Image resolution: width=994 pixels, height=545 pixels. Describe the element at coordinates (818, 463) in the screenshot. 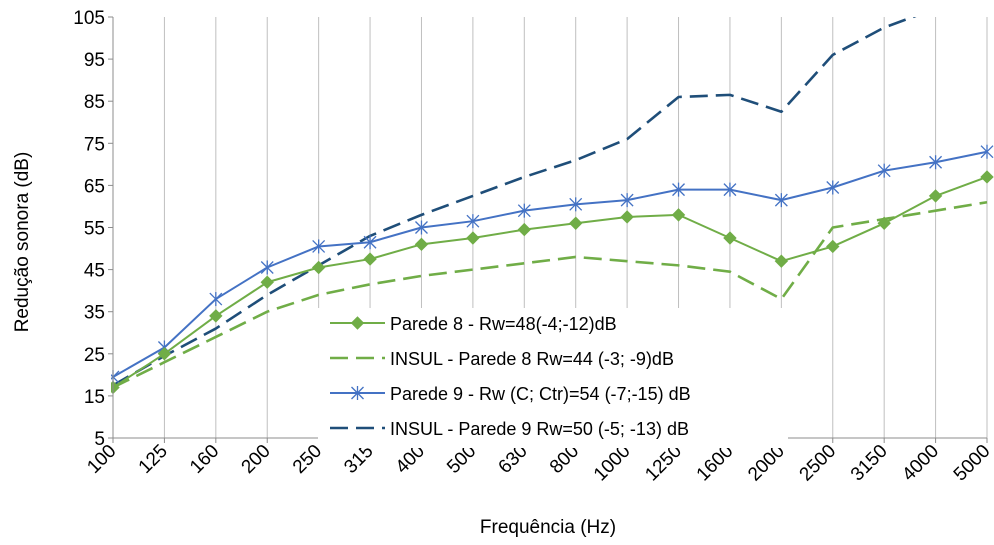

I see `x-tick-label: 2500` at that location.